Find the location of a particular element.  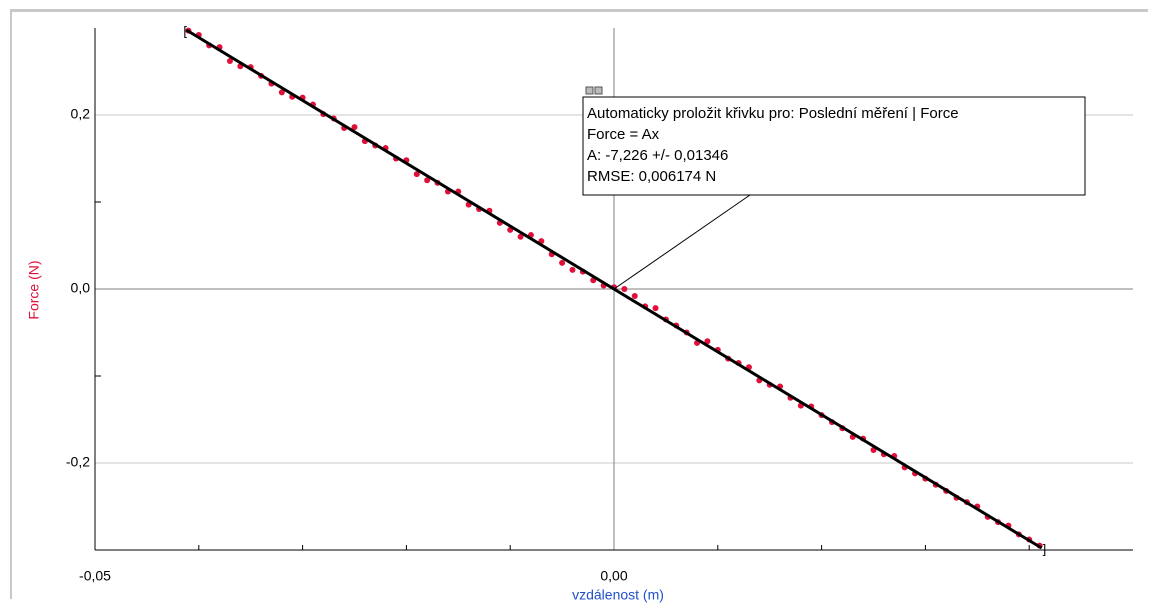

range-bracket: ] is located at coordinates (1045, 548).